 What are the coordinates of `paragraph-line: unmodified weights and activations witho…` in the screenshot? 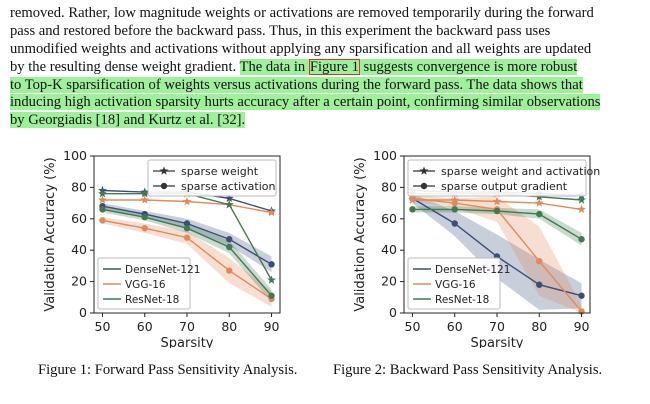 It's located at (301, 48).